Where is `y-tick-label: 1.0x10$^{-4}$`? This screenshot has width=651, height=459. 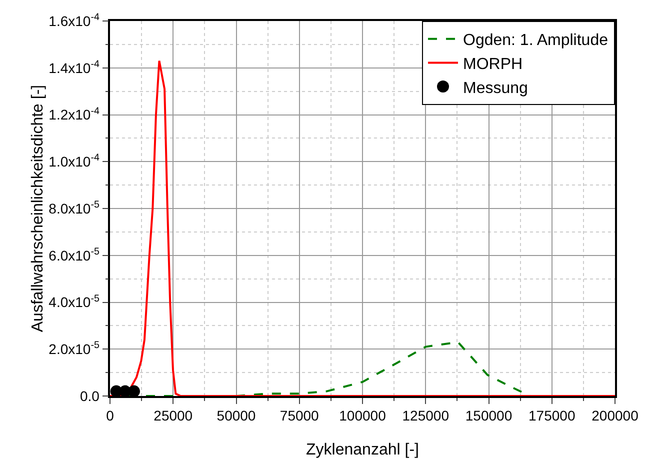 y-tick-label: 1.0x10$^{-4}$ is located at coordinates (74, 161).